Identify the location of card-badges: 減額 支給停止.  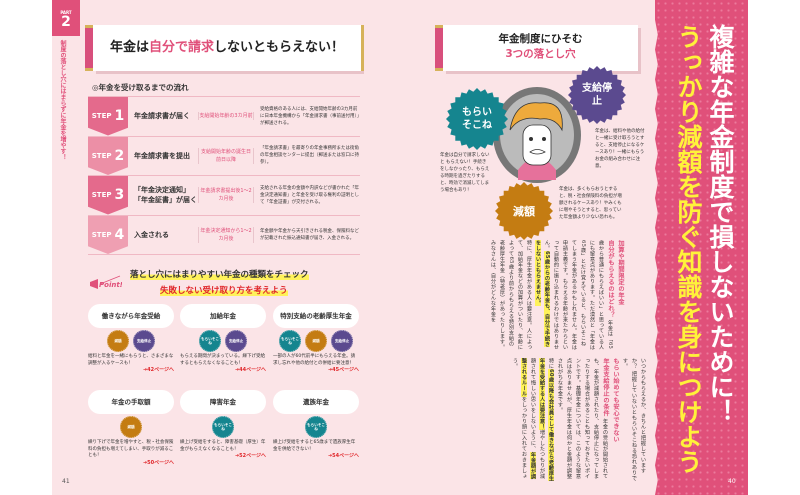
(131, 341).